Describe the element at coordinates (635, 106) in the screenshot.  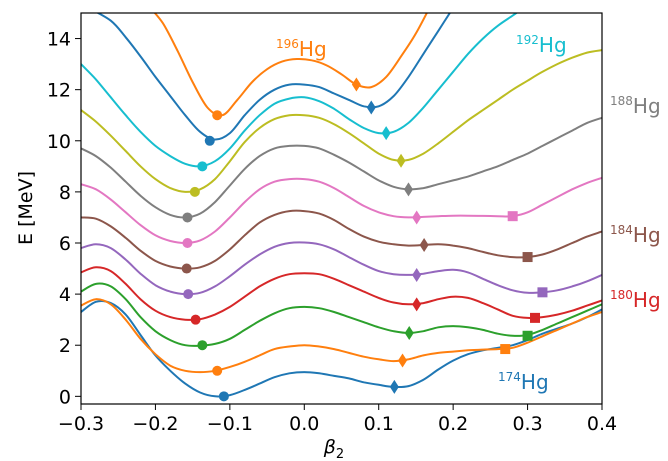
I see `isotope-label-188: 188Hg` at that location.